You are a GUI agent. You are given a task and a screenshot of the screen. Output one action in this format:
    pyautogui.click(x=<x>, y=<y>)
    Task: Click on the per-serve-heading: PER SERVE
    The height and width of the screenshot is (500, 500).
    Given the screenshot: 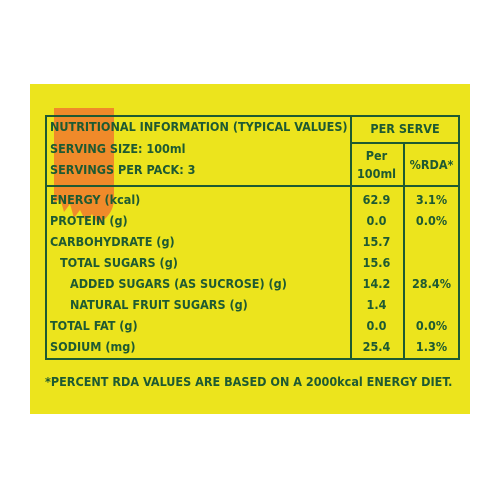 What is the action you would take?
    pyautogui.click(x=405, y=128)
    